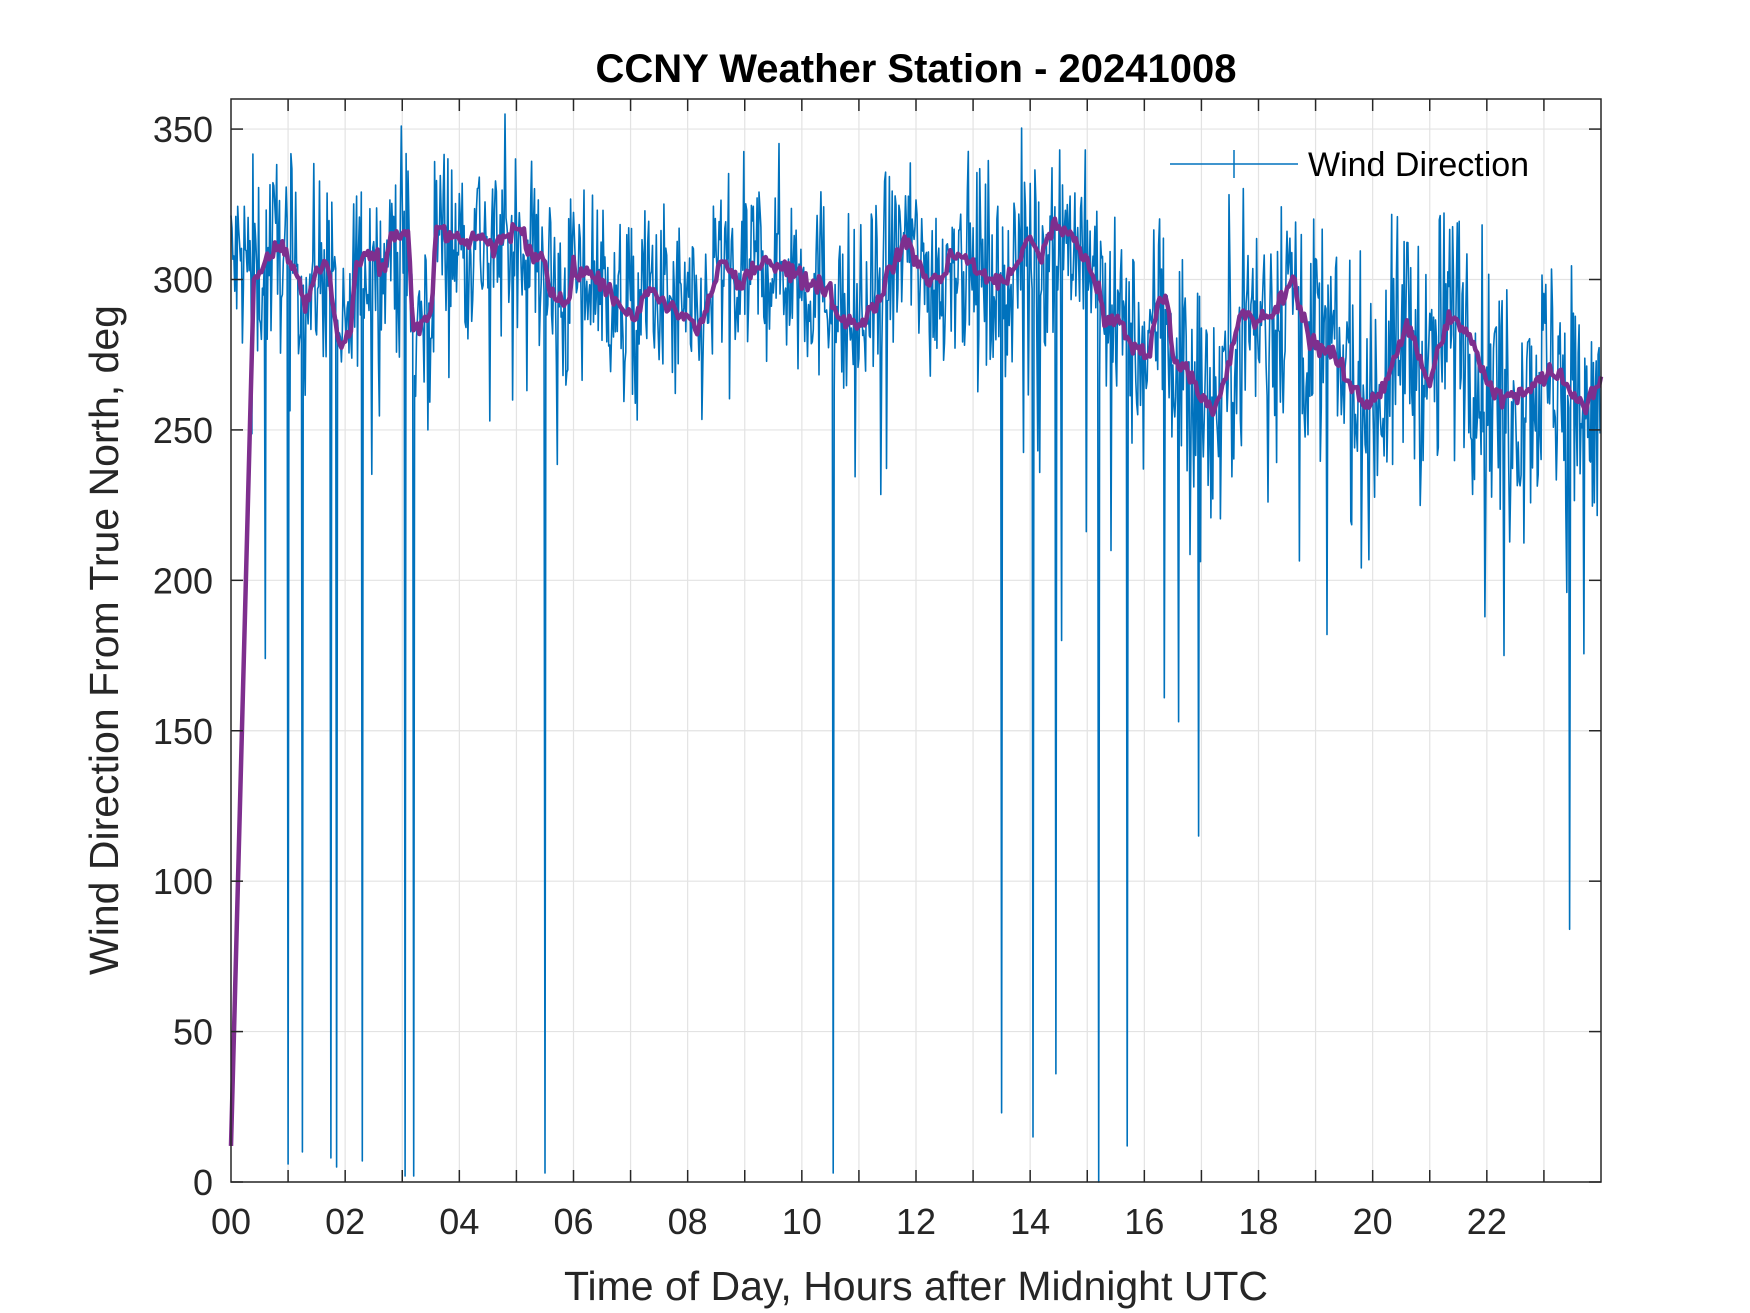 Image resolution: width=1750 pixels, height=1313 pixels. Describe the element at coordinates (1487, 1221) in the screenshot. I see `x-tick-label: 22` at that location.